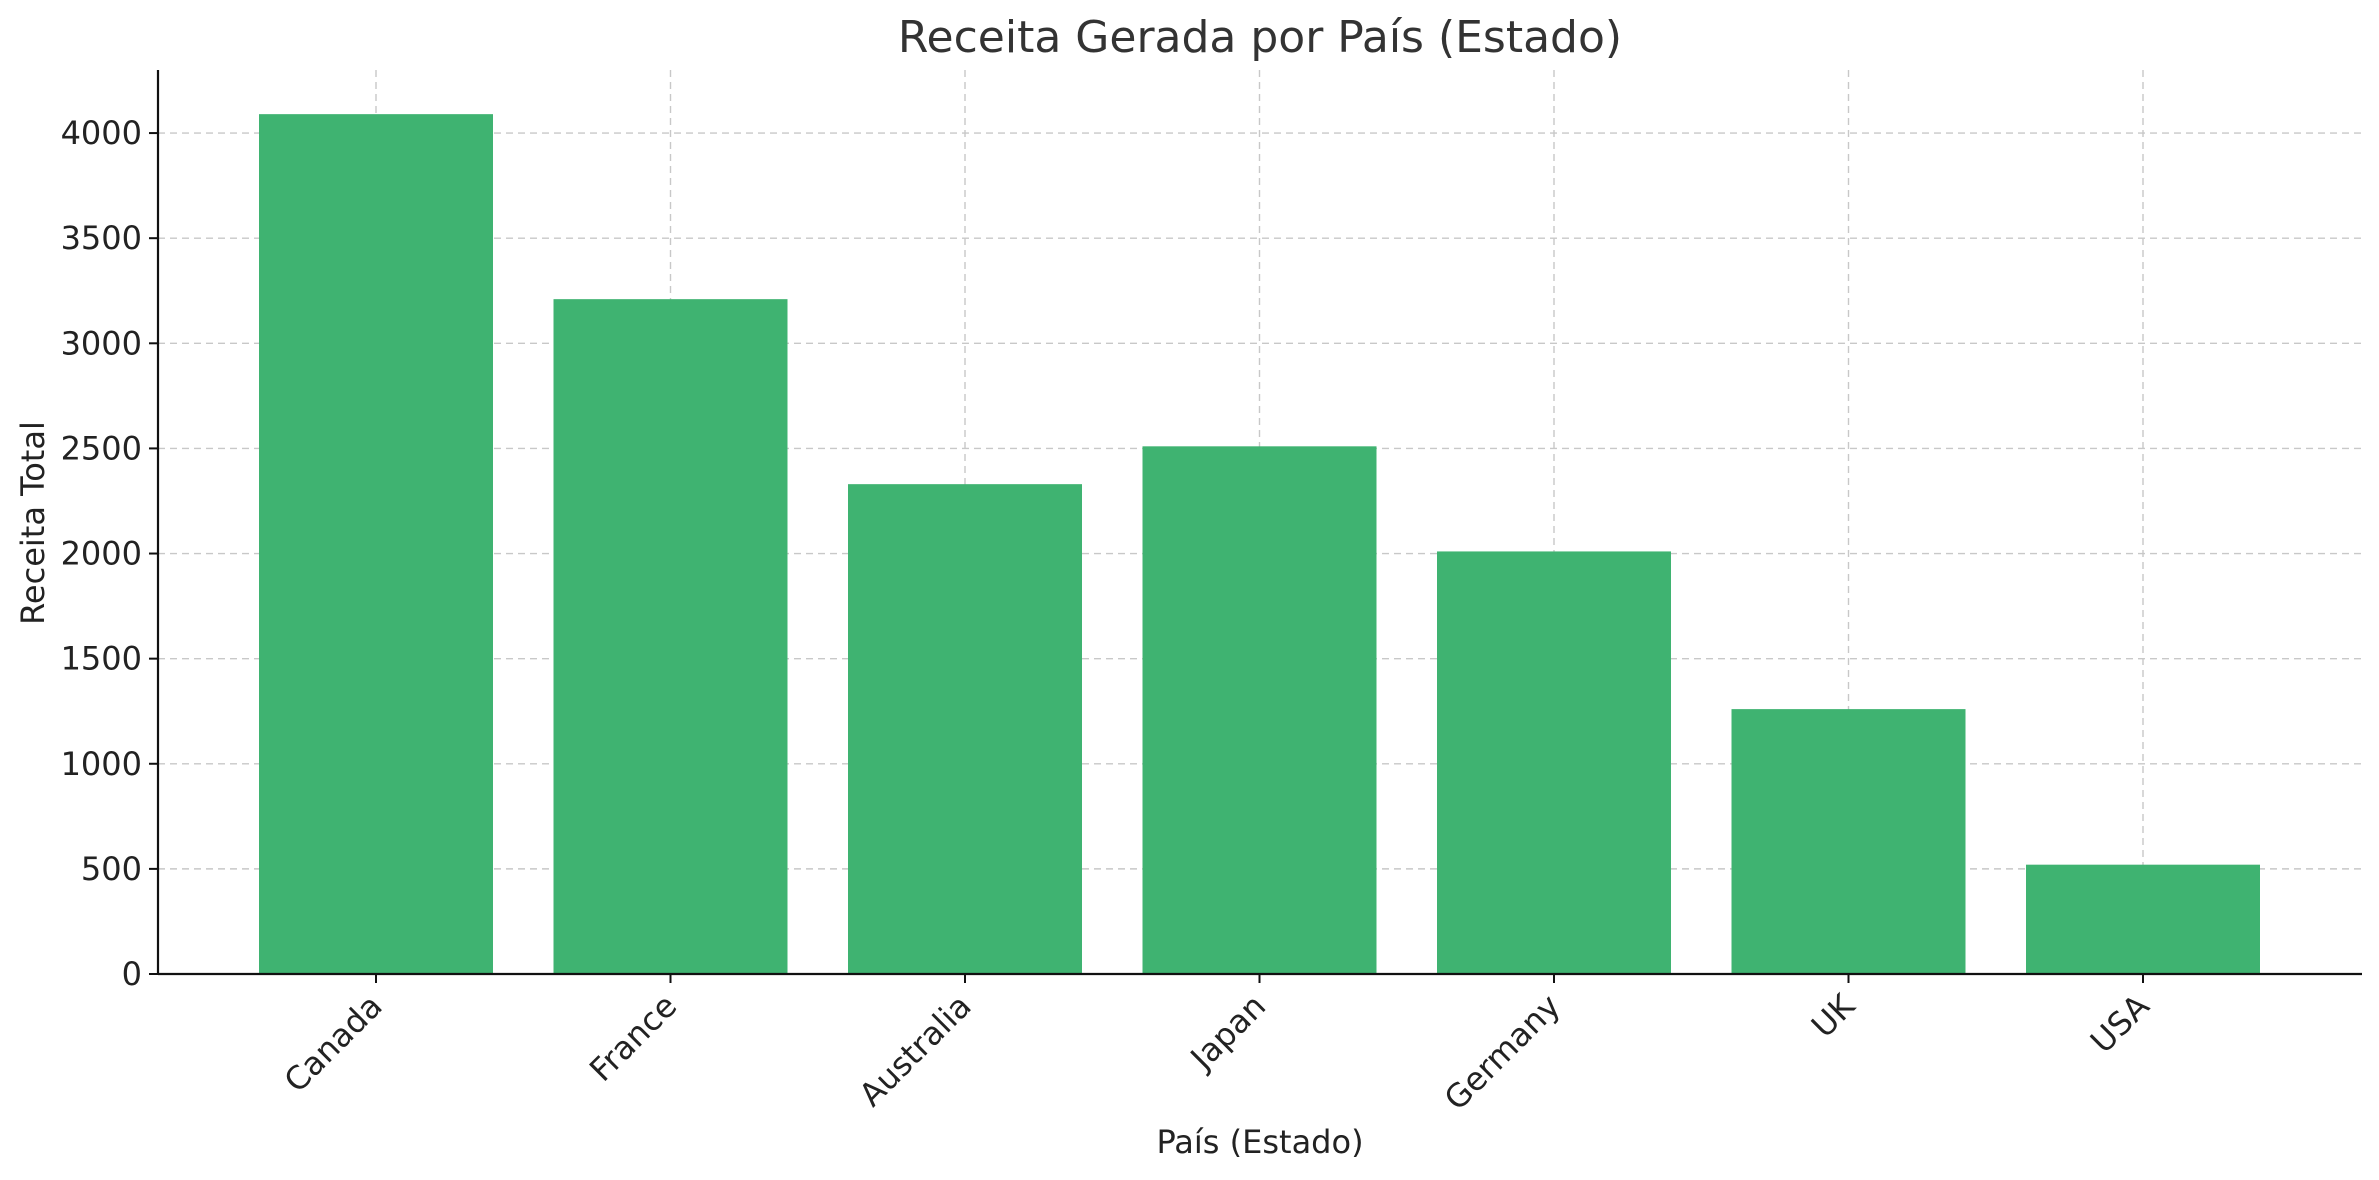  What do you see at coordinates (101, 448) in the screenshot?
I see `y-tick-label: 2500` at bounding box center [101, 448].